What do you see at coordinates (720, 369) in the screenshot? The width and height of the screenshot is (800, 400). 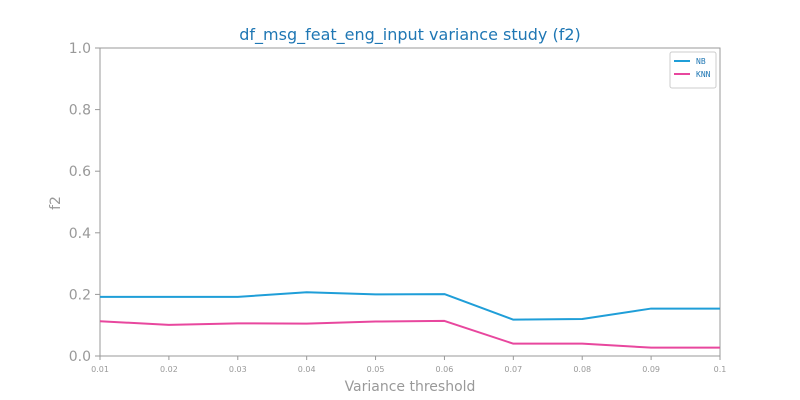 I see `x-tick-label: 0.1` at bounding box center [720, 369].